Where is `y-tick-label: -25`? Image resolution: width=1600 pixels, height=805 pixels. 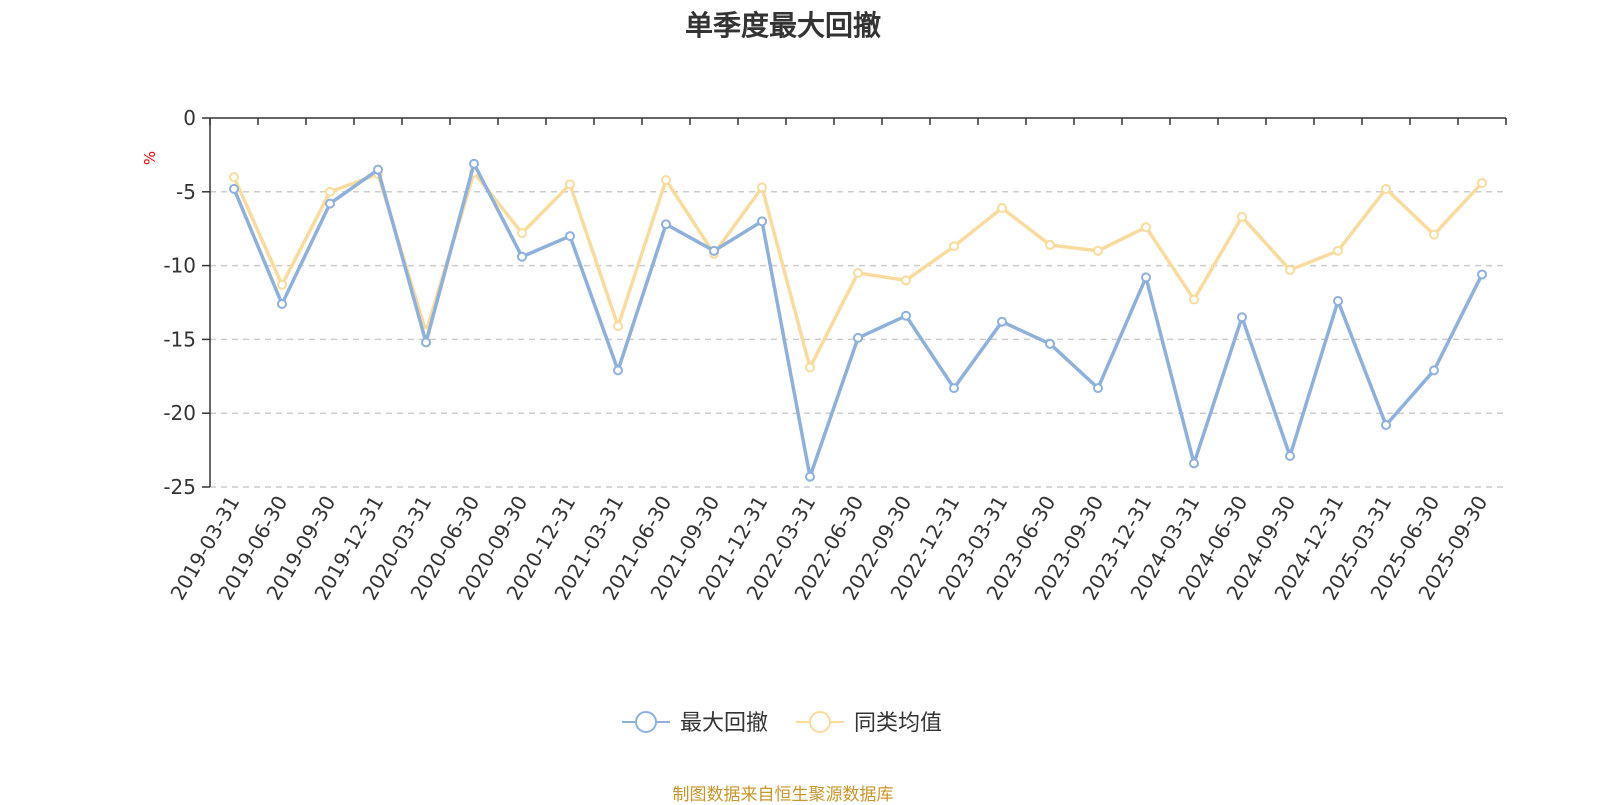 y-tick-label: -25 is located at coordinates (179, 487).